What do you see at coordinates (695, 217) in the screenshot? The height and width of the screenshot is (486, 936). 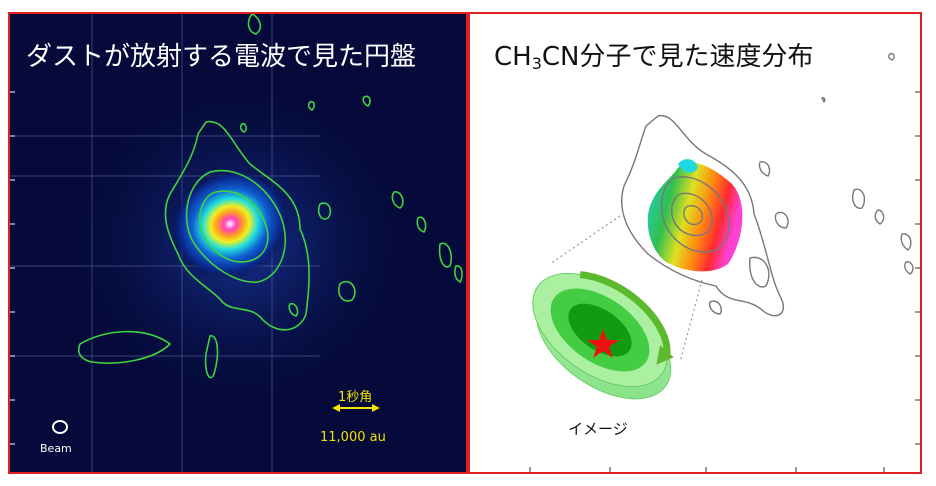 I see `velocity-blob` at bounding box center [695, 217].